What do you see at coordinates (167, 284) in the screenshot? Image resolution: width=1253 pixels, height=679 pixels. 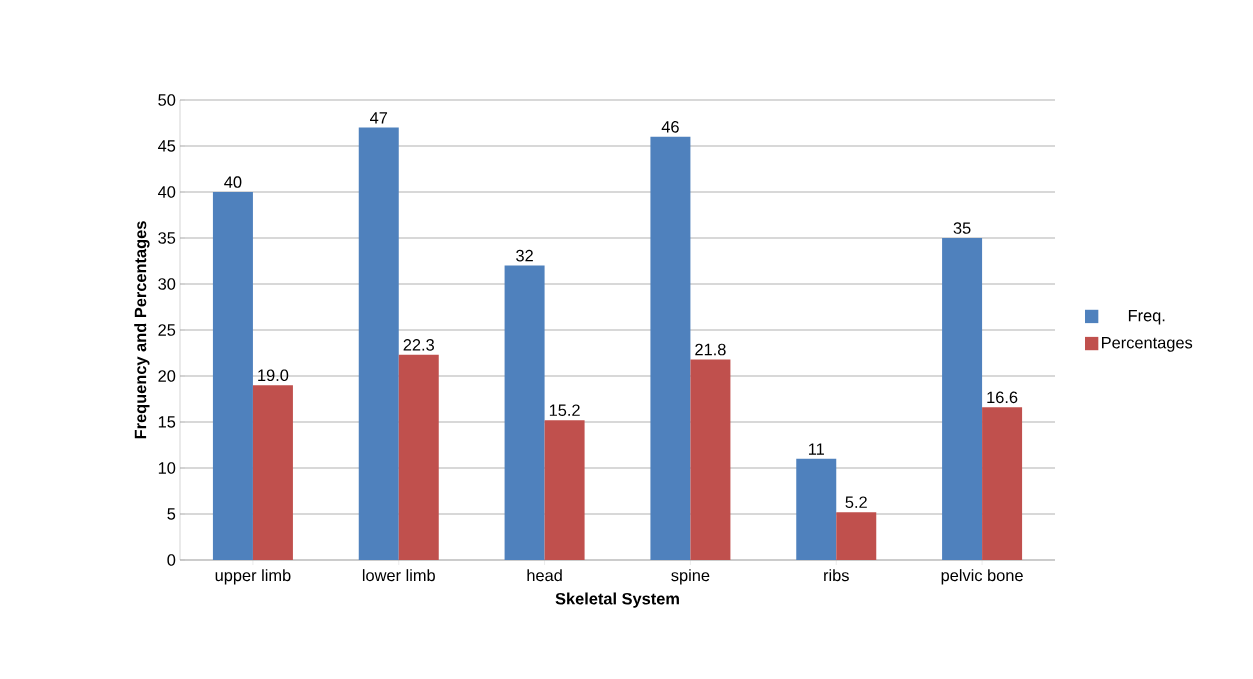 I see `y-tick-label: 30` at bounding box center [167, 284].